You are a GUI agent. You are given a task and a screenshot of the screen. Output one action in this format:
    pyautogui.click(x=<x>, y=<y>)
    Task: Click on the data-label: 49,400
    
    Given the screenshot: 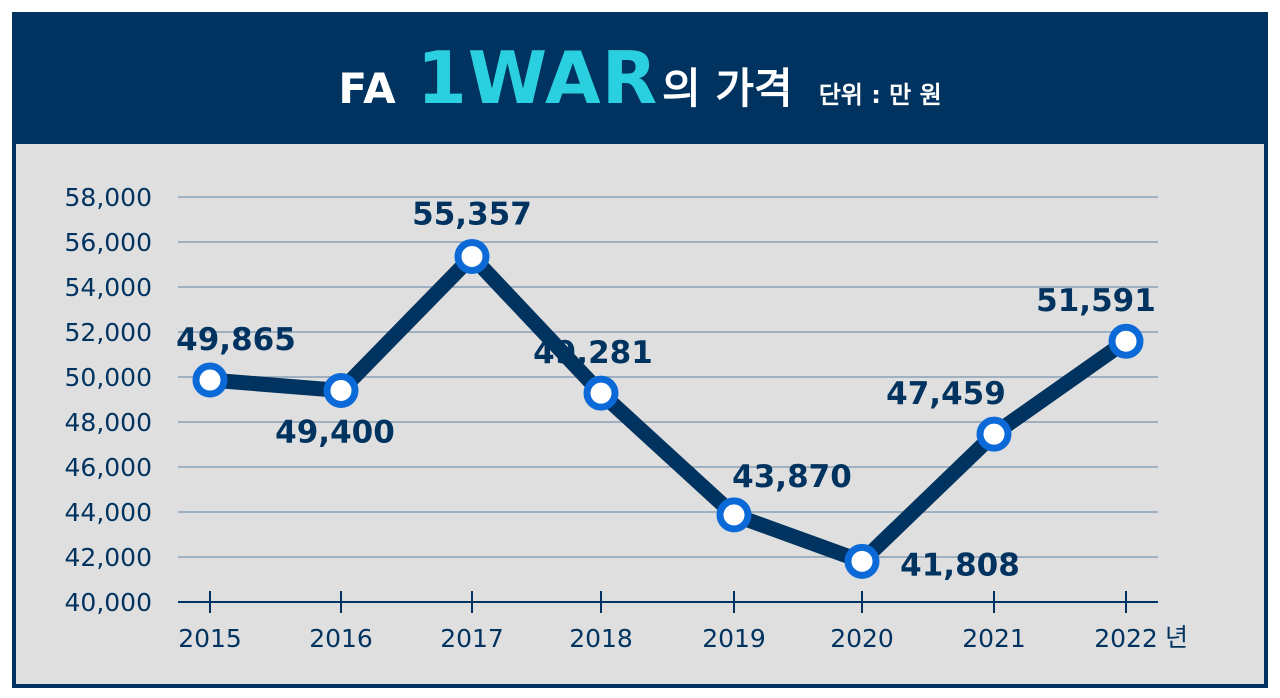 What is the action you would take?
    pyautogui.click(x=335, y=433)
    